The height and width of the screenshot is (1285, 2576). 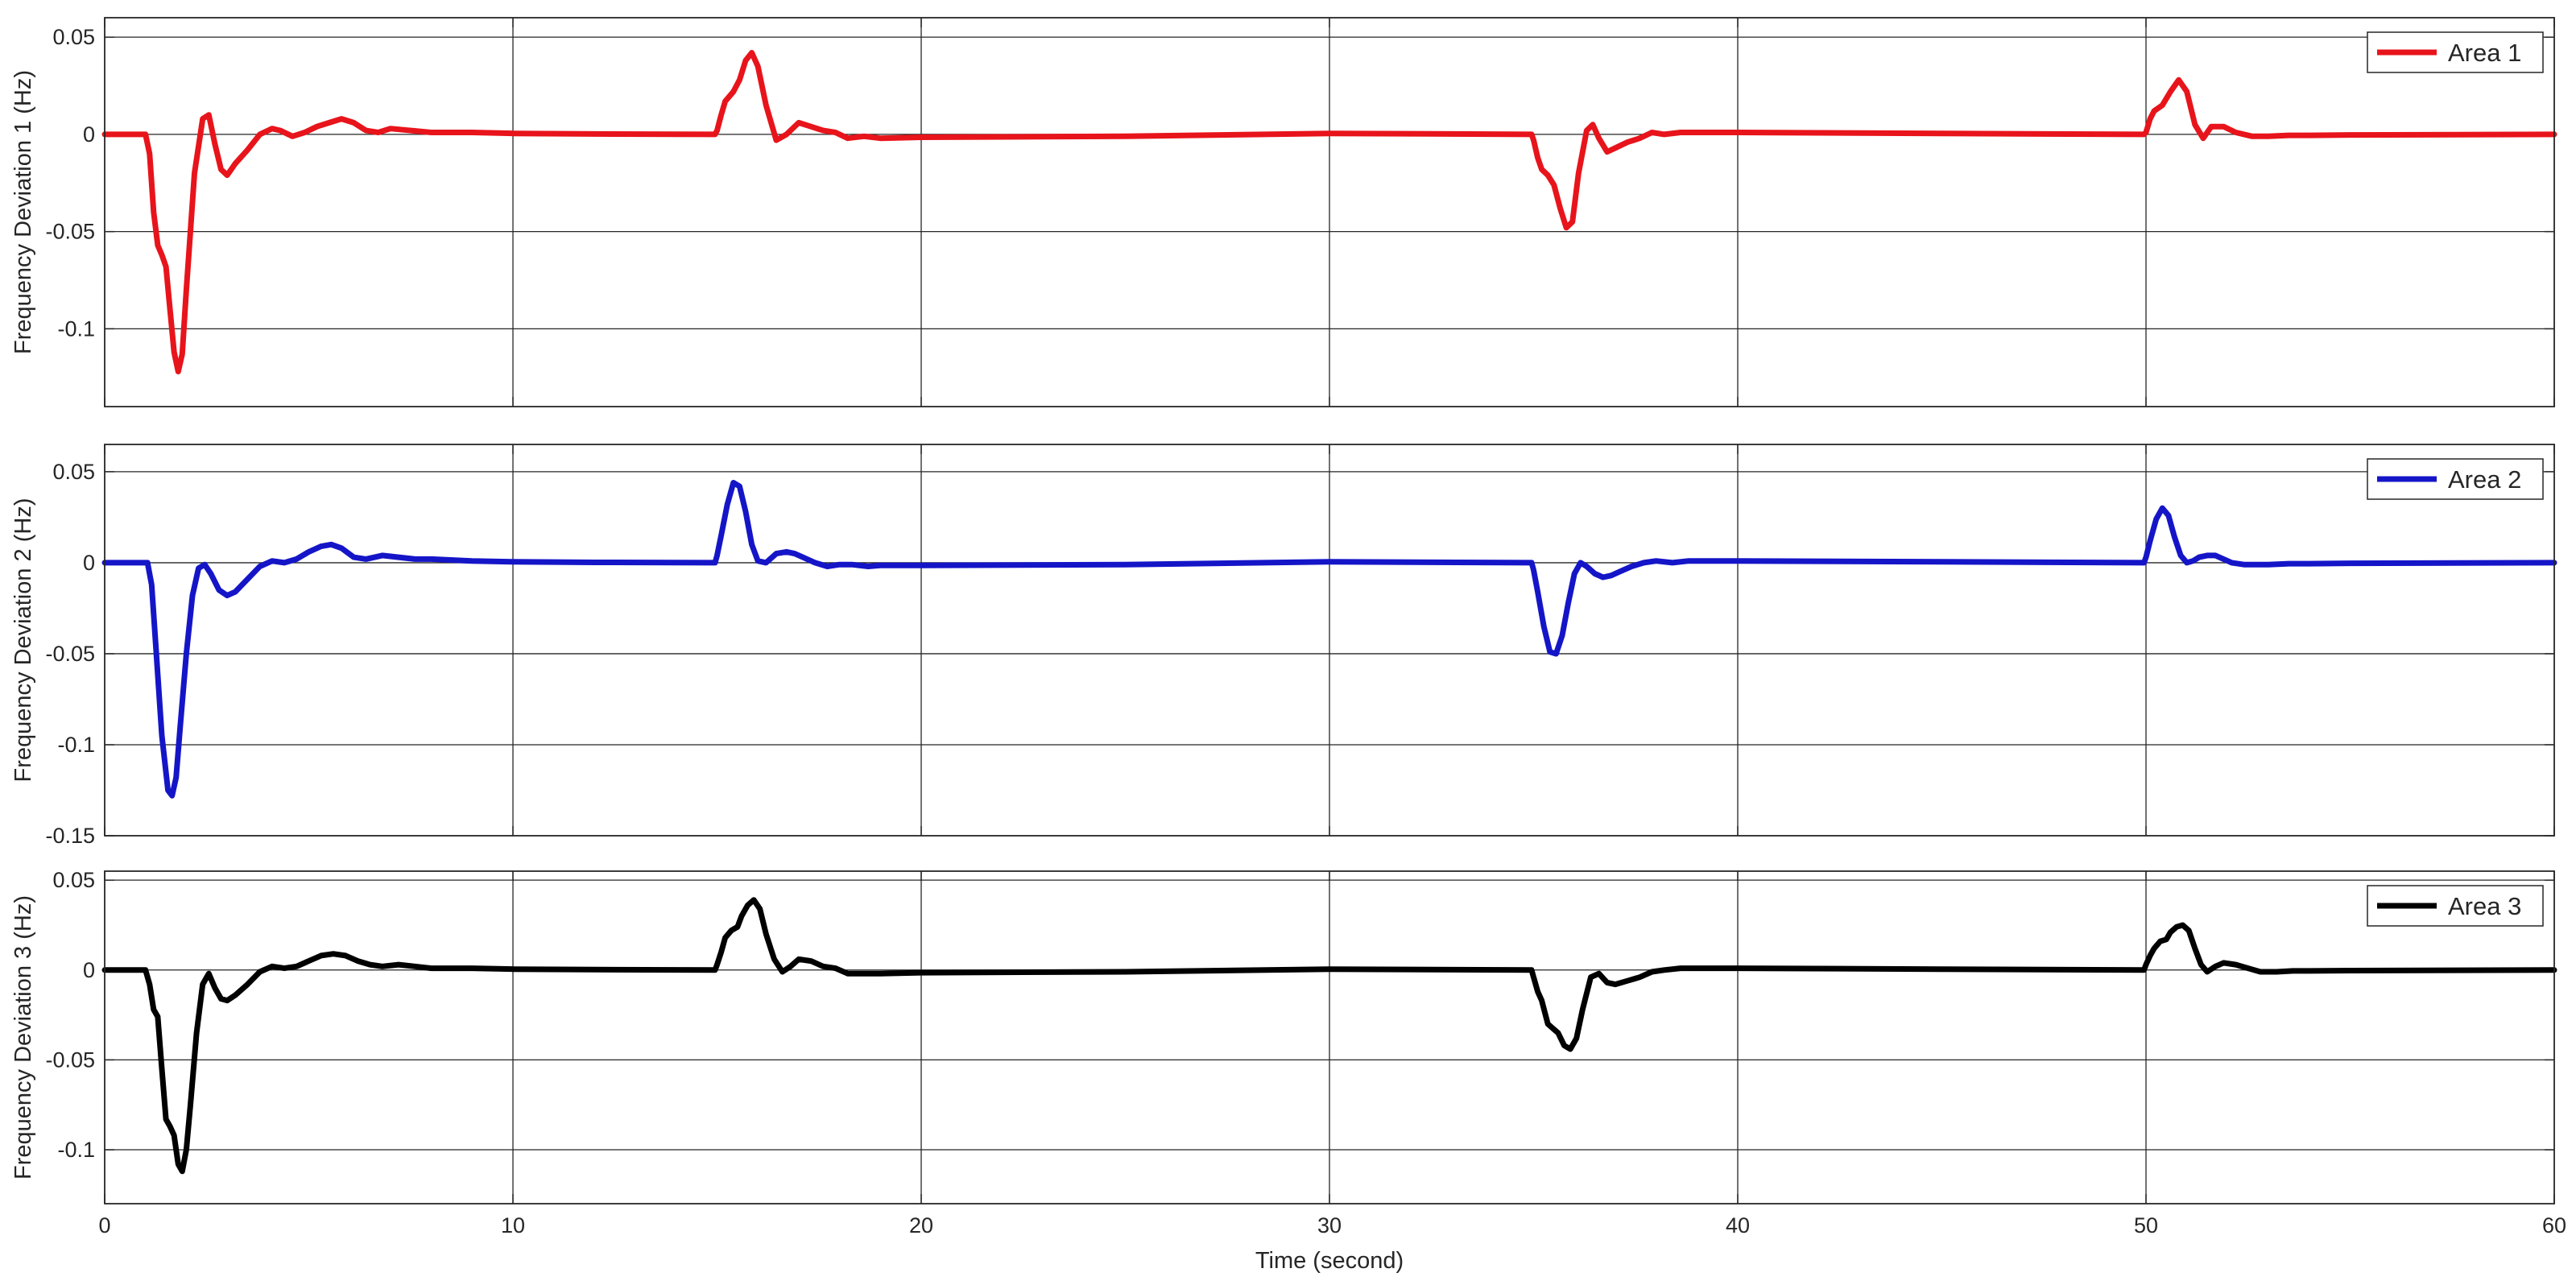 I want to click on legend-label: Area 3, so click(x=2484, y=906).